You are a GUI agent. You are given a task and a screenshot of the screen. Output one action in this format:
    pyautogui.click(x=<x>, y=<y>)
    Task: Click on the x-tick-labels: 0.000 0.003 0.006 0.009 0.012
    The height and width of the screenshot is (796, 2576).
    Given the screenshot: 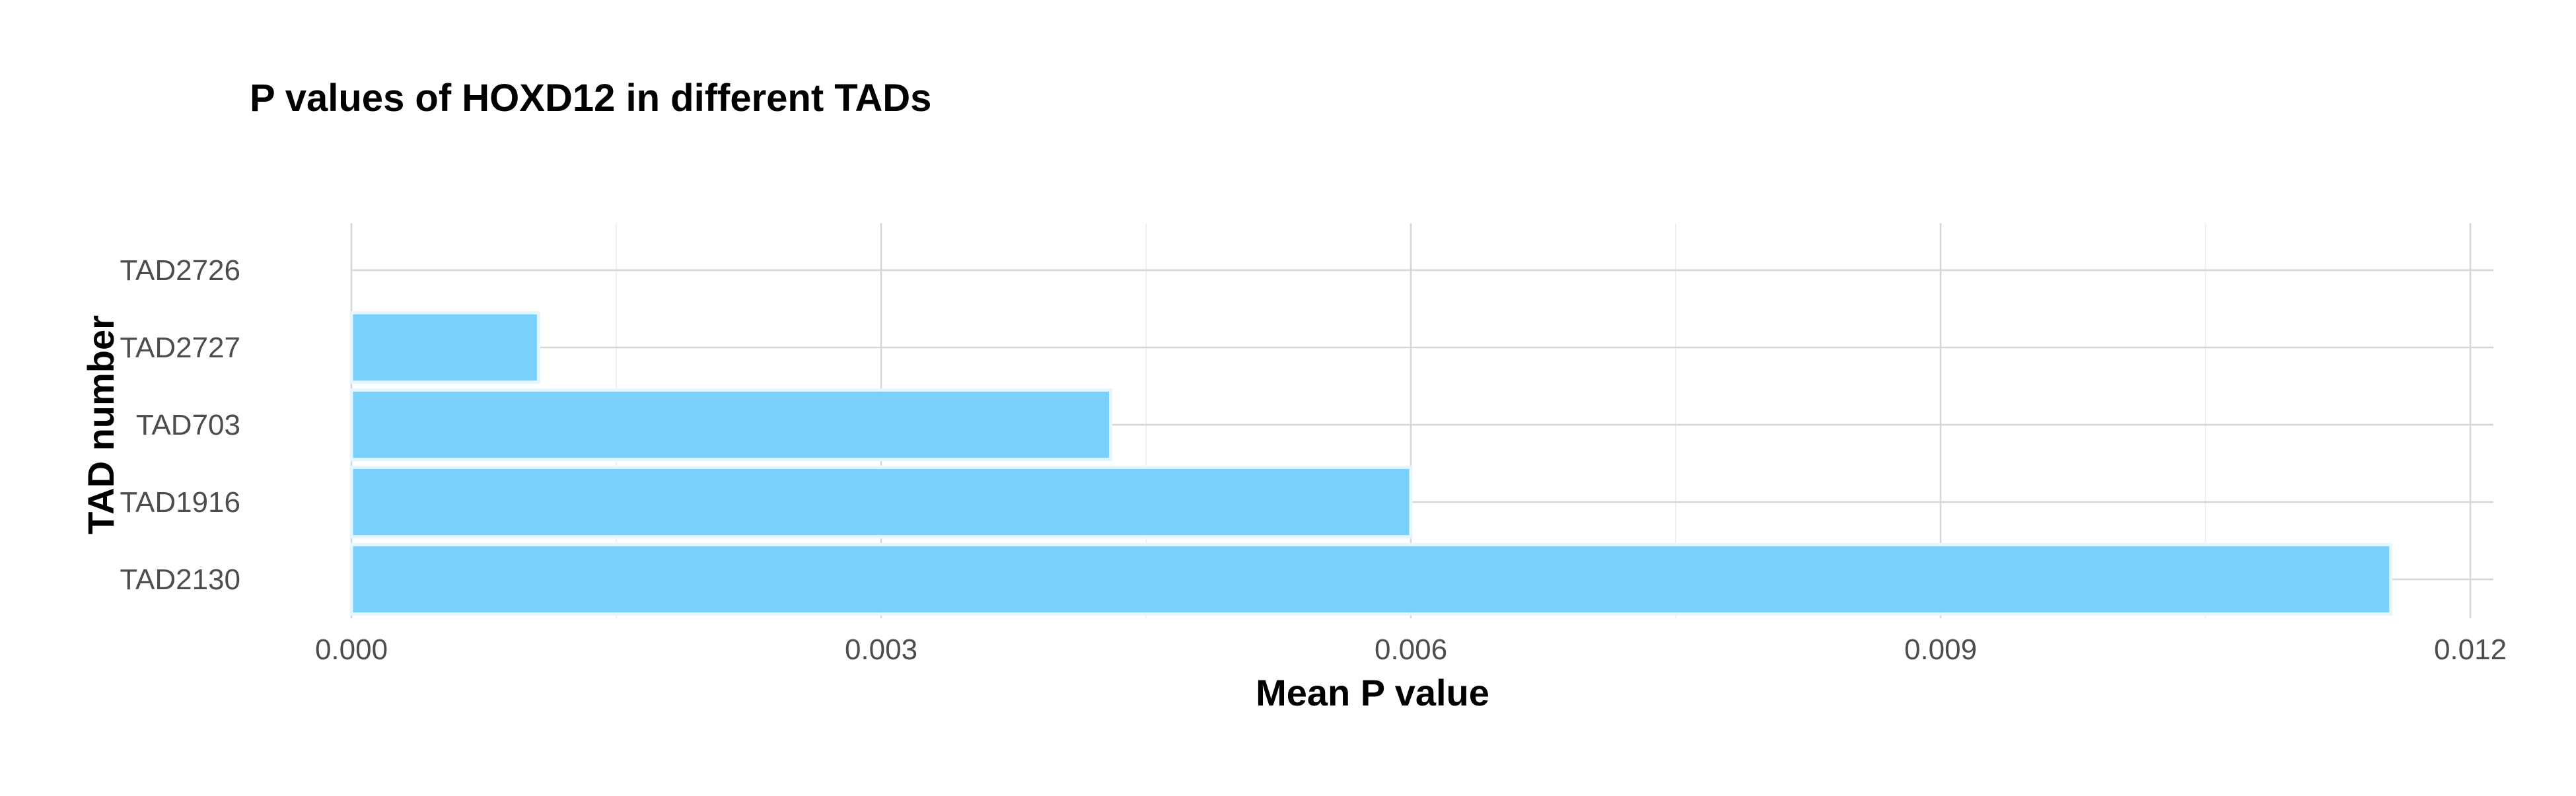 What is the action you would take?
    pyautogui.click(x=1411, y=649)
    